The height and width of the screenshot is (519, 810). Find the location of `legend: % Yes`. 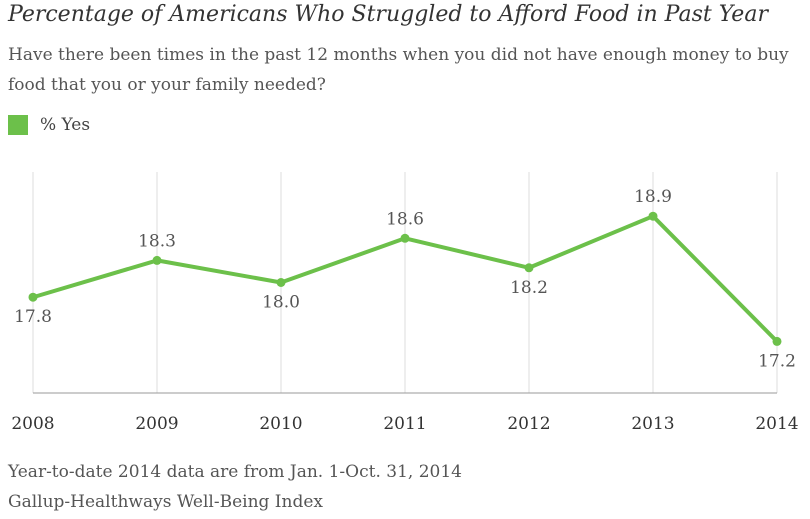

legend: % Yes is located at coordinates (49, 125).